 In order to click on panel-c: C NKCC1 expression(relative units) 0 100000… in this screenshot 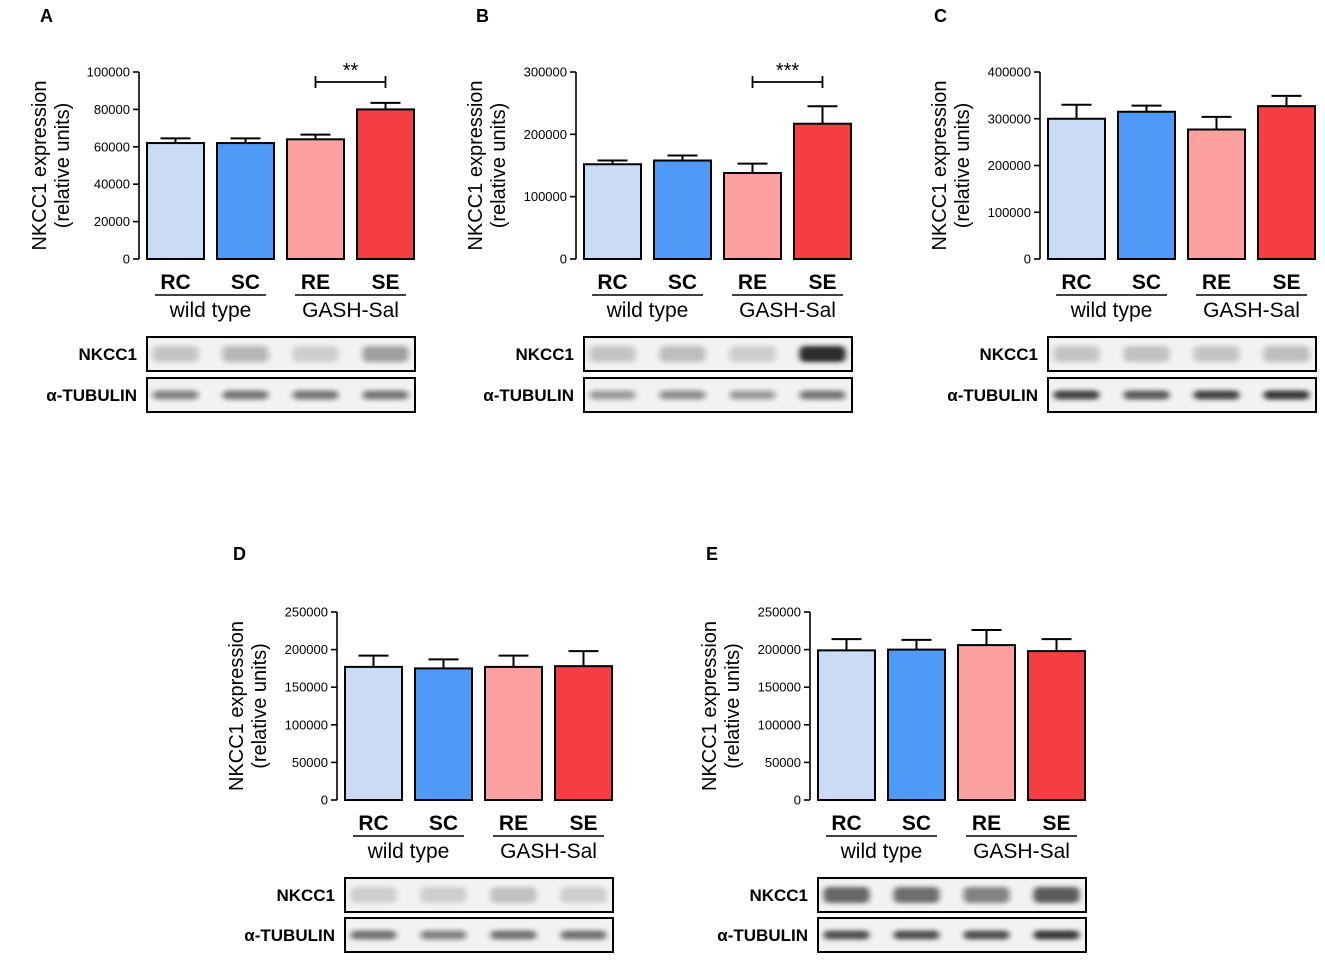, I will do `click(1123, 209)`.